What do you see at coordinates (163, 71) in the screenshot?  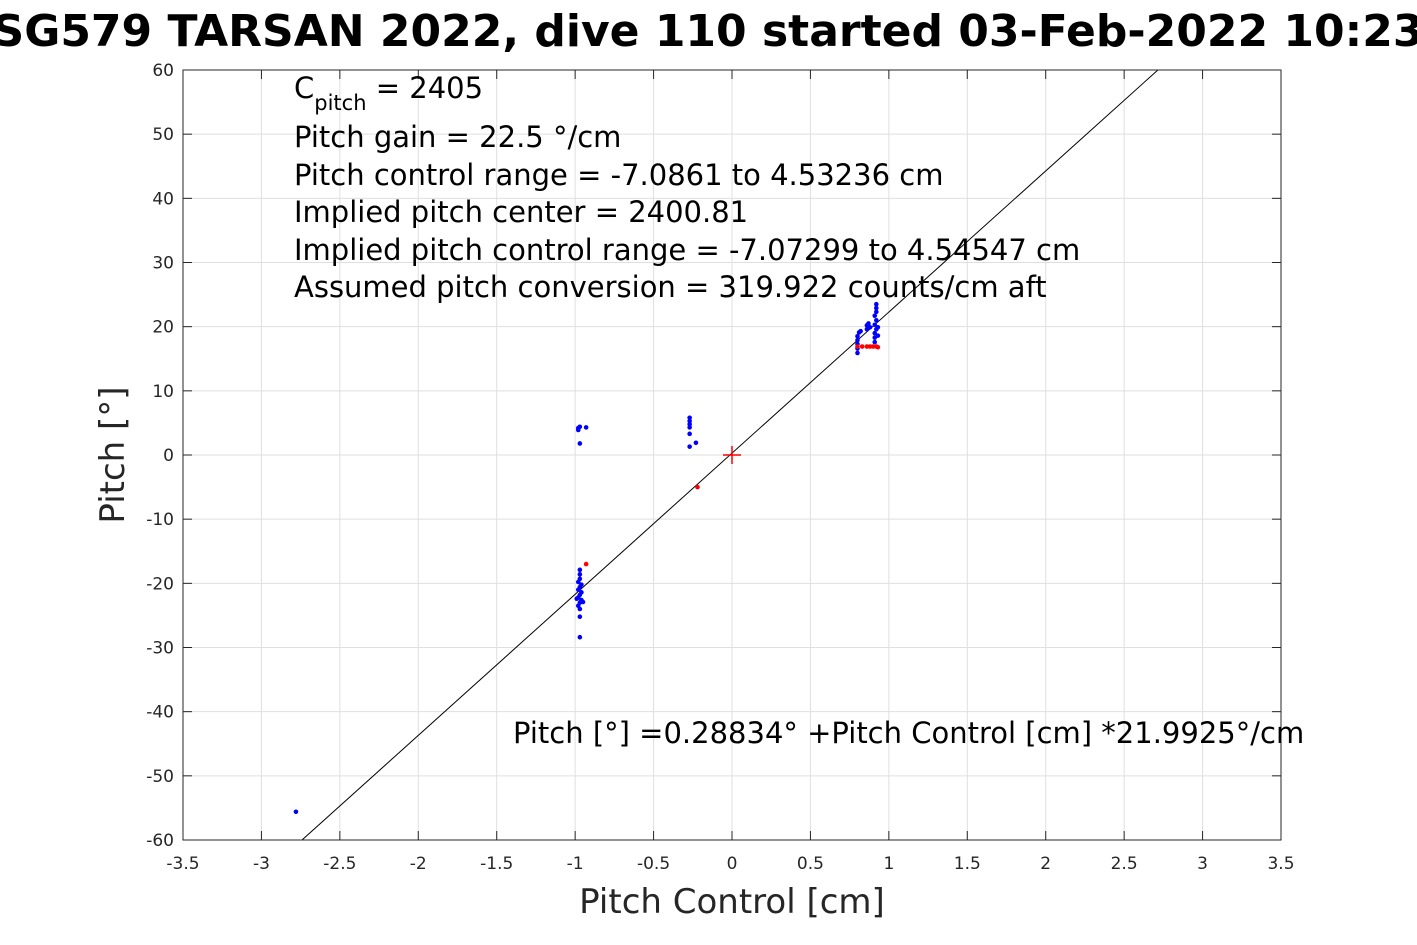 I see `y-tick-label: 60` at bounding box center [163, 71].